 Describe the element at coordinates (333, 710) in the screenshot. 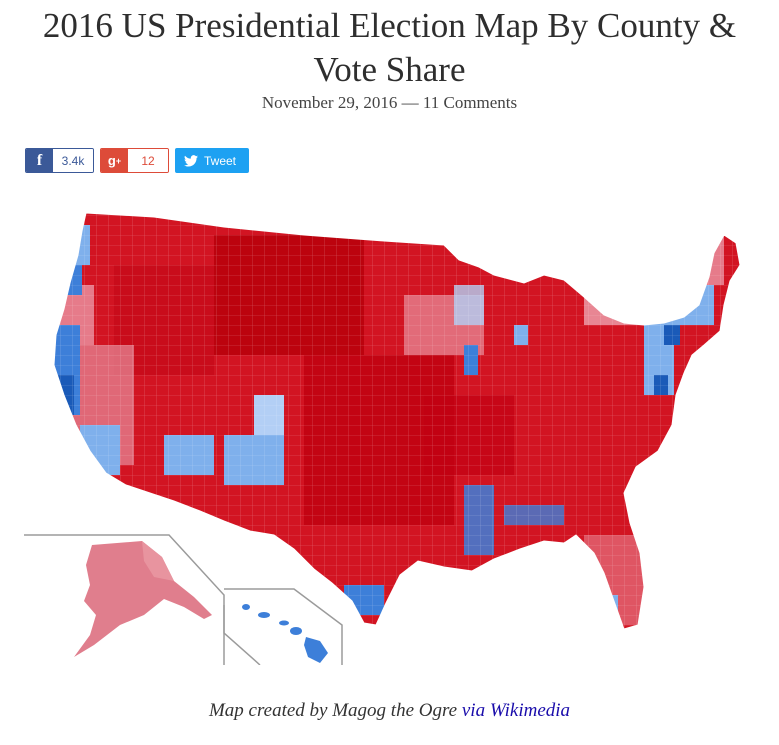

I see `caption-text: Map created by Magog the Ogre` at that location.